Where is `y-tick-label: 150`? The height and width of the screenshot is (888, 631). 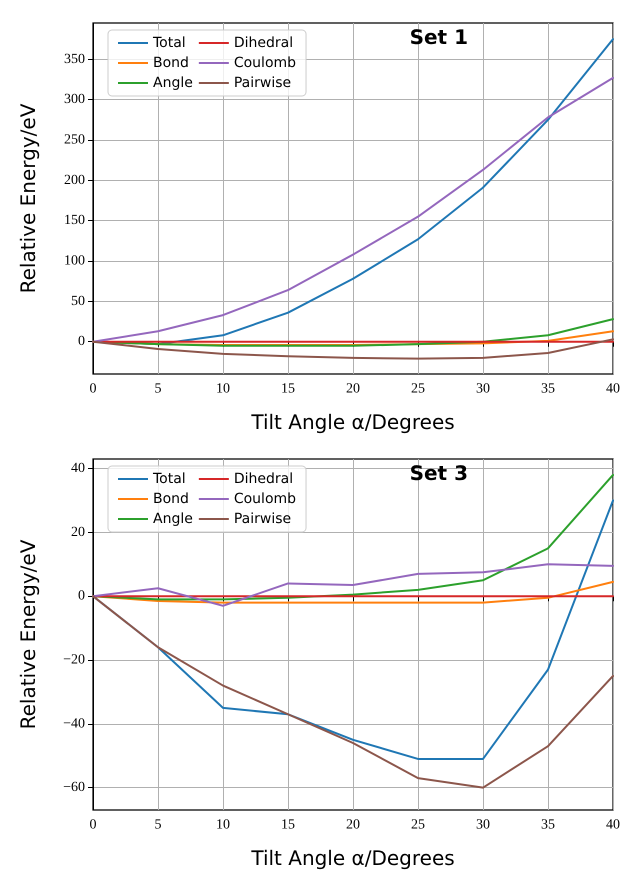
y-tick-label: 150 is located at coordinates (74, 220).